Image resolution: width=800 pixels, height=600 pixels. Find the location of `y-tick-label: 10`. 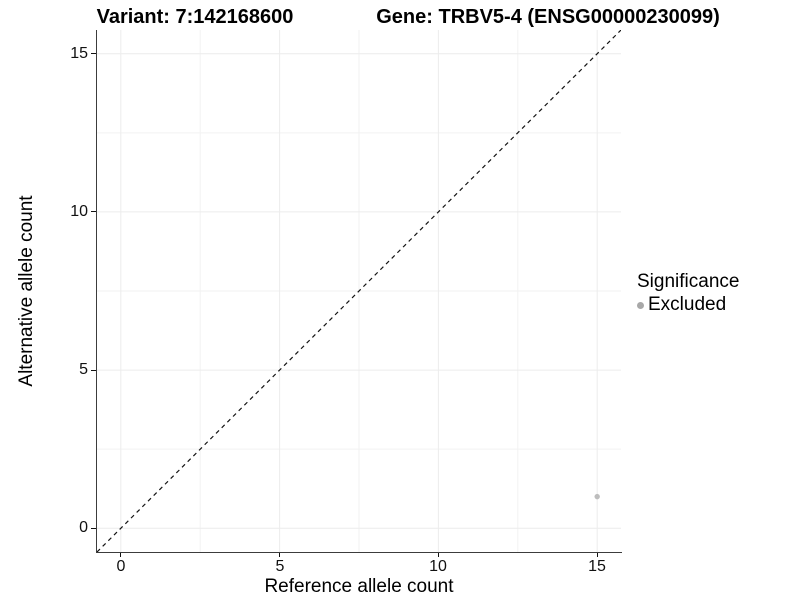

y-tick-label: 10 is located at coordinates (79, 211).